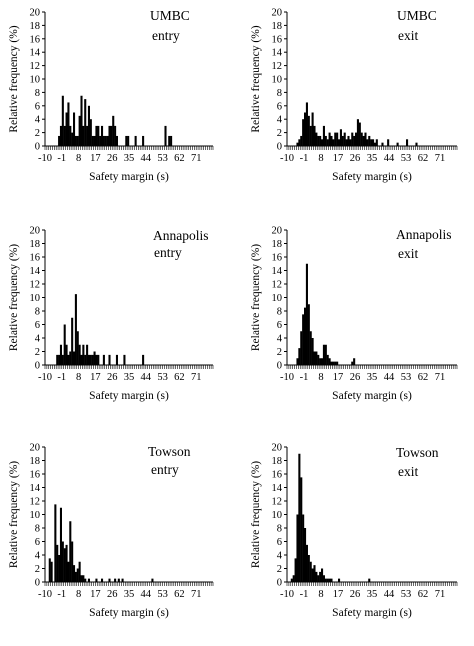  What do you see at coordinates (389, 158) in the screenshot?
I see `x-tick-label: 44` at bounding box center [389, 158].